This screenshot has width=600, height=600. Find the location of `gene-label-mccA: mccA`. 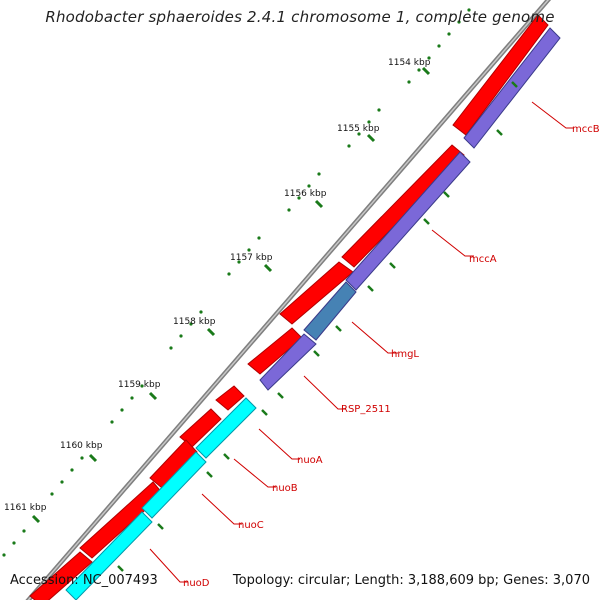

gene-label-mccA: mccA is located at coordinates (483, 259).